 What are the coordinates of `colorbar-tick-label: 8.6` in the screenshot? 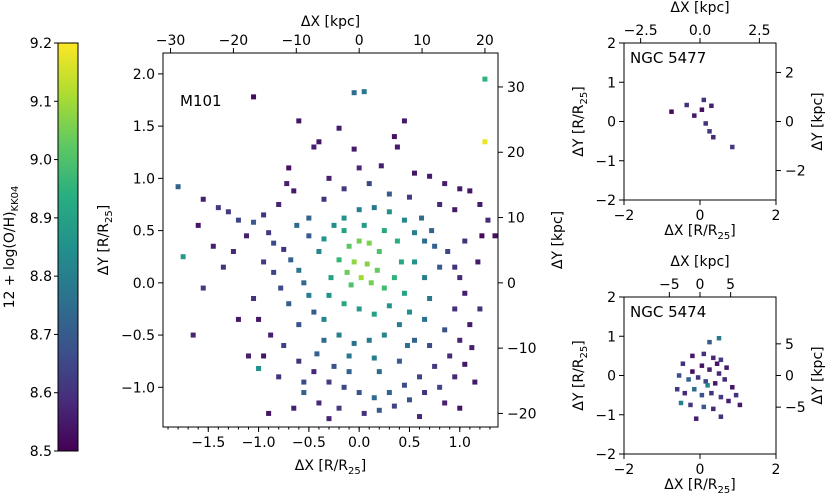 It's located at (41, 394).